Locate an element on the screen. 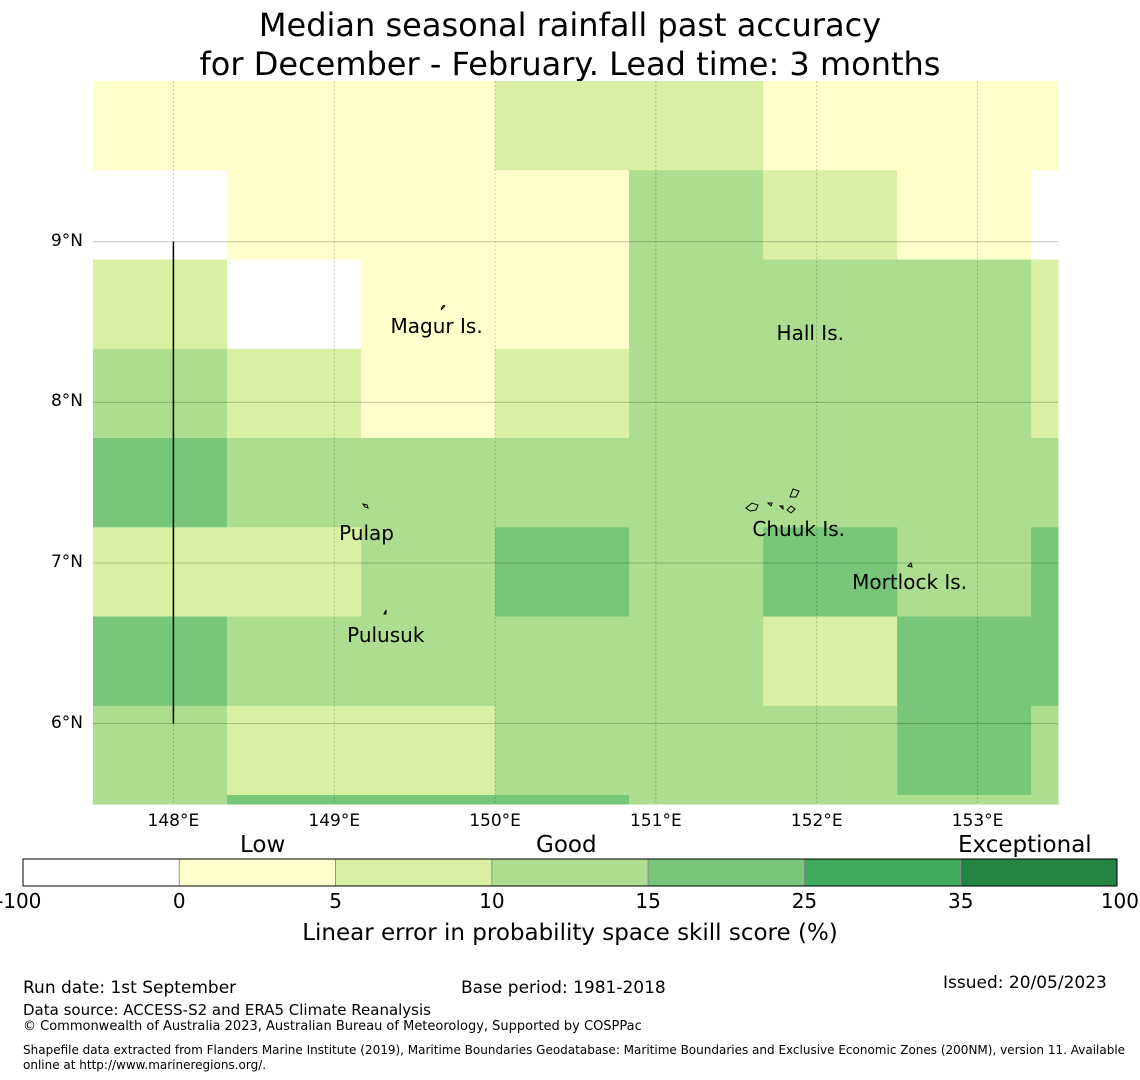 The width and height of the screenshot is (1140, 1080). colorbar is located at coordinates (570, 872).